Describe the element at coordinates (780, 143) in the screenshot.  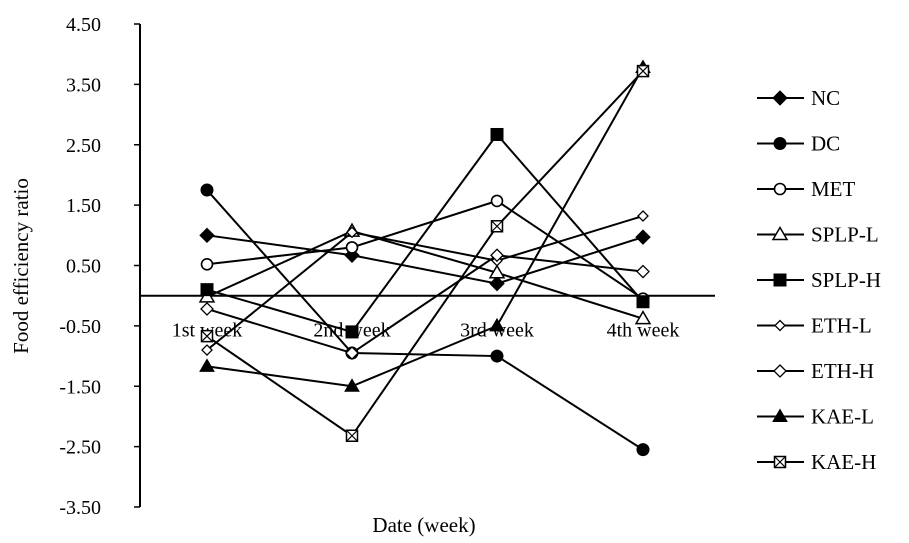
I see `legend-marker-dc` at that location.